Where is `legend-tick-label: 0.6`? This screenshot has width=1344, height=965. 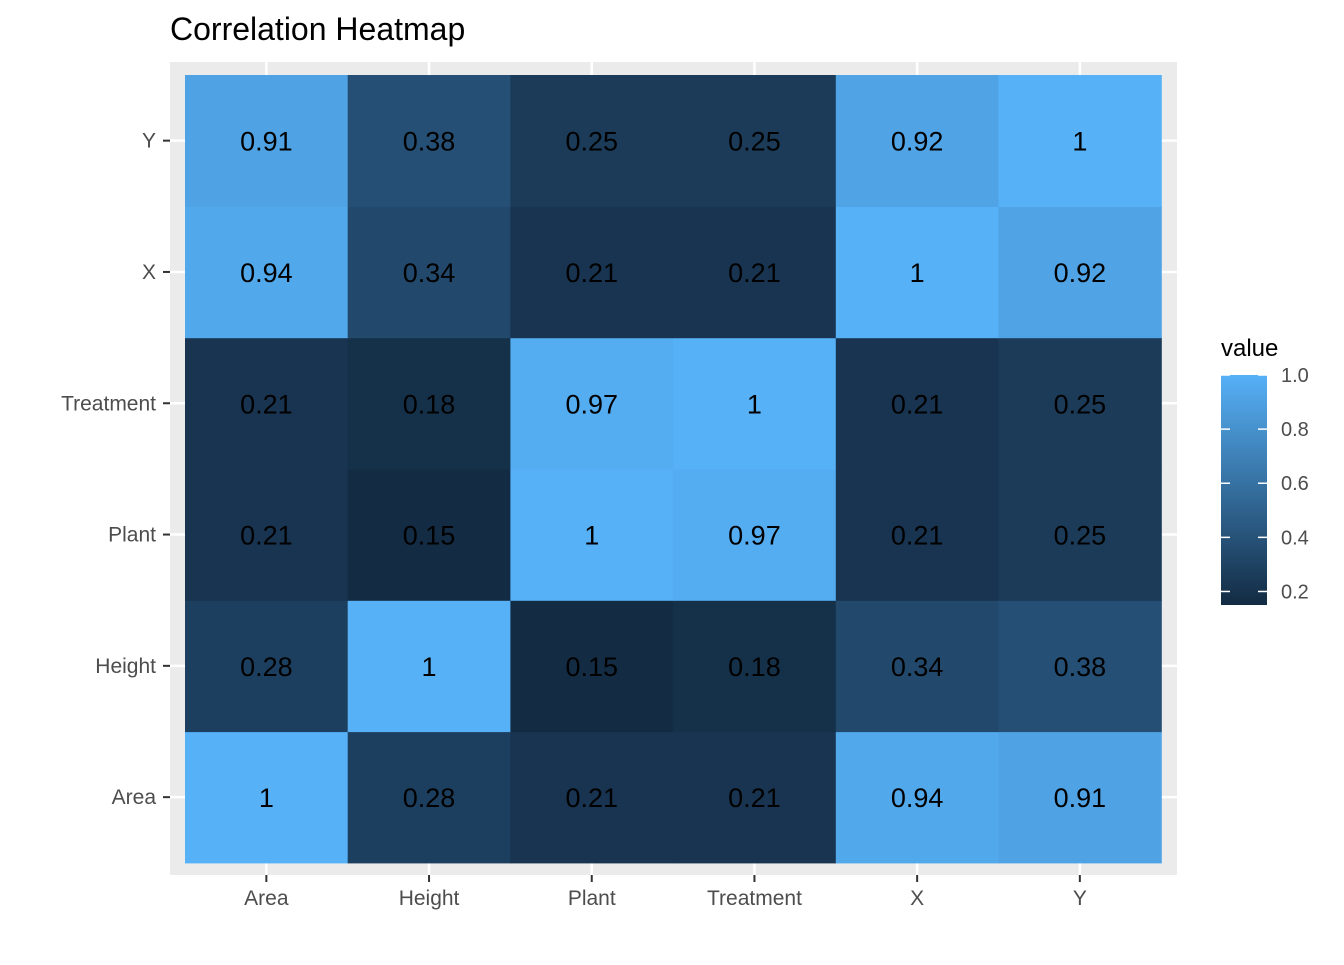
legend-tick-label: 0.6 is located at coordinates (1295, 484).